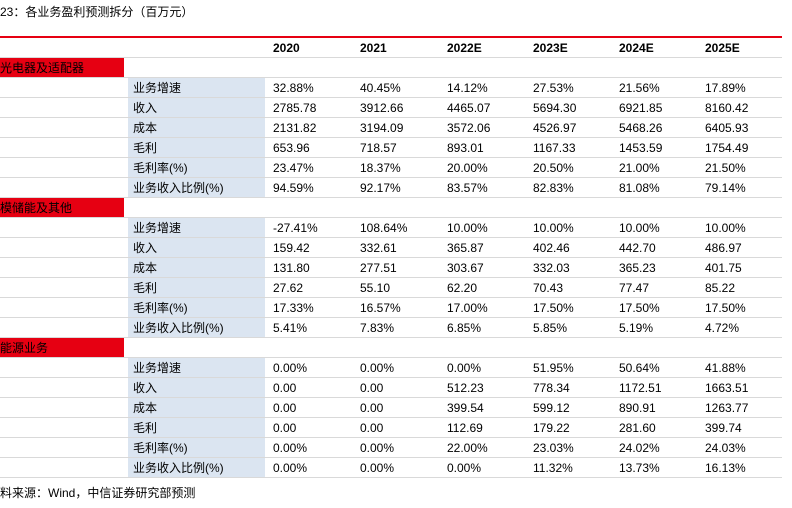 This screenshot has width=792, height=508. I want to click on cell-value: 21.00%, so click(639, 168).